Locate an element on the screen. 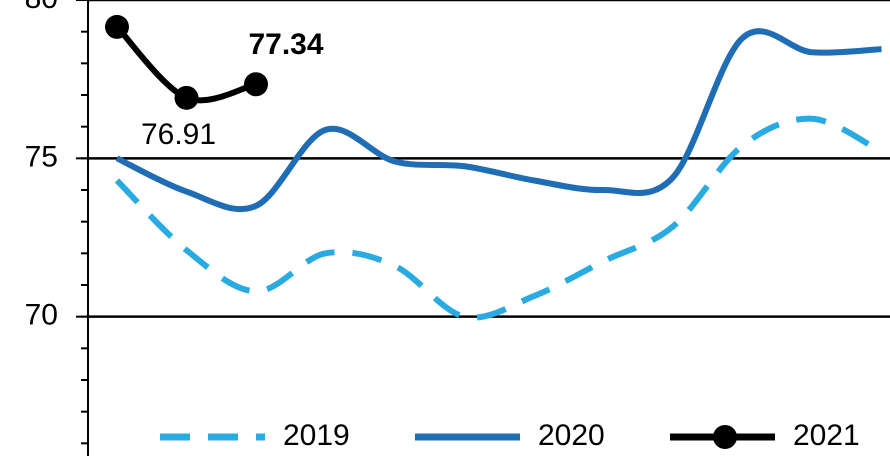 The height and width of the screenshot is (456, 890). legend-label: 2020 is located at coordinates (571, 435).